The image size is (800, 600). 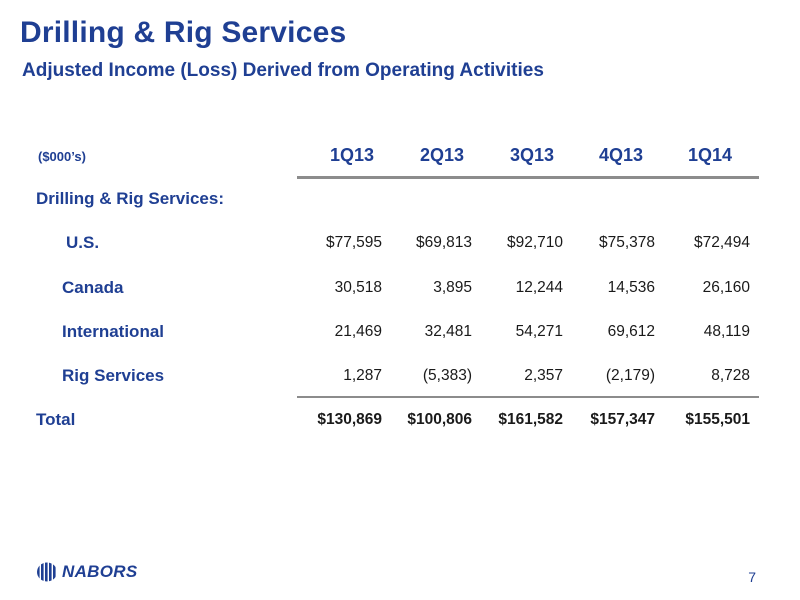 I want to click on page-number: 7, so click(x=752, y=577).